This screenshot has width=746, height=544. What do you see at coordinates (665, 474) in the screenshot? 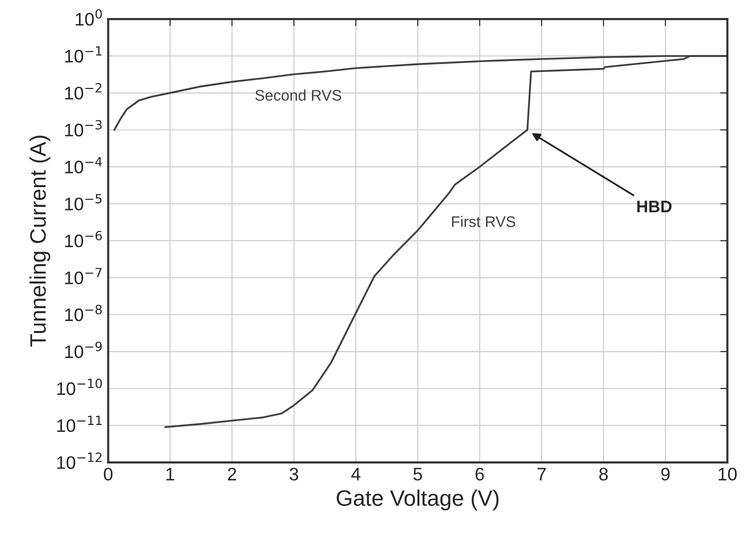
I see `x-tick-label: 9` at bounding box center [665, 474].